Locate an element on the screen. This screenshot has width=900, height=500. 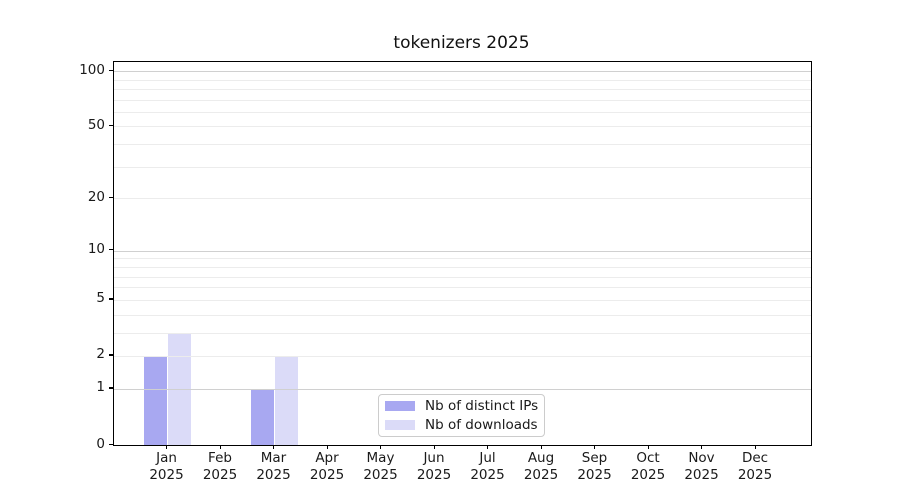
x-tick-label: May 2025 is located at coordinates (380, 466).